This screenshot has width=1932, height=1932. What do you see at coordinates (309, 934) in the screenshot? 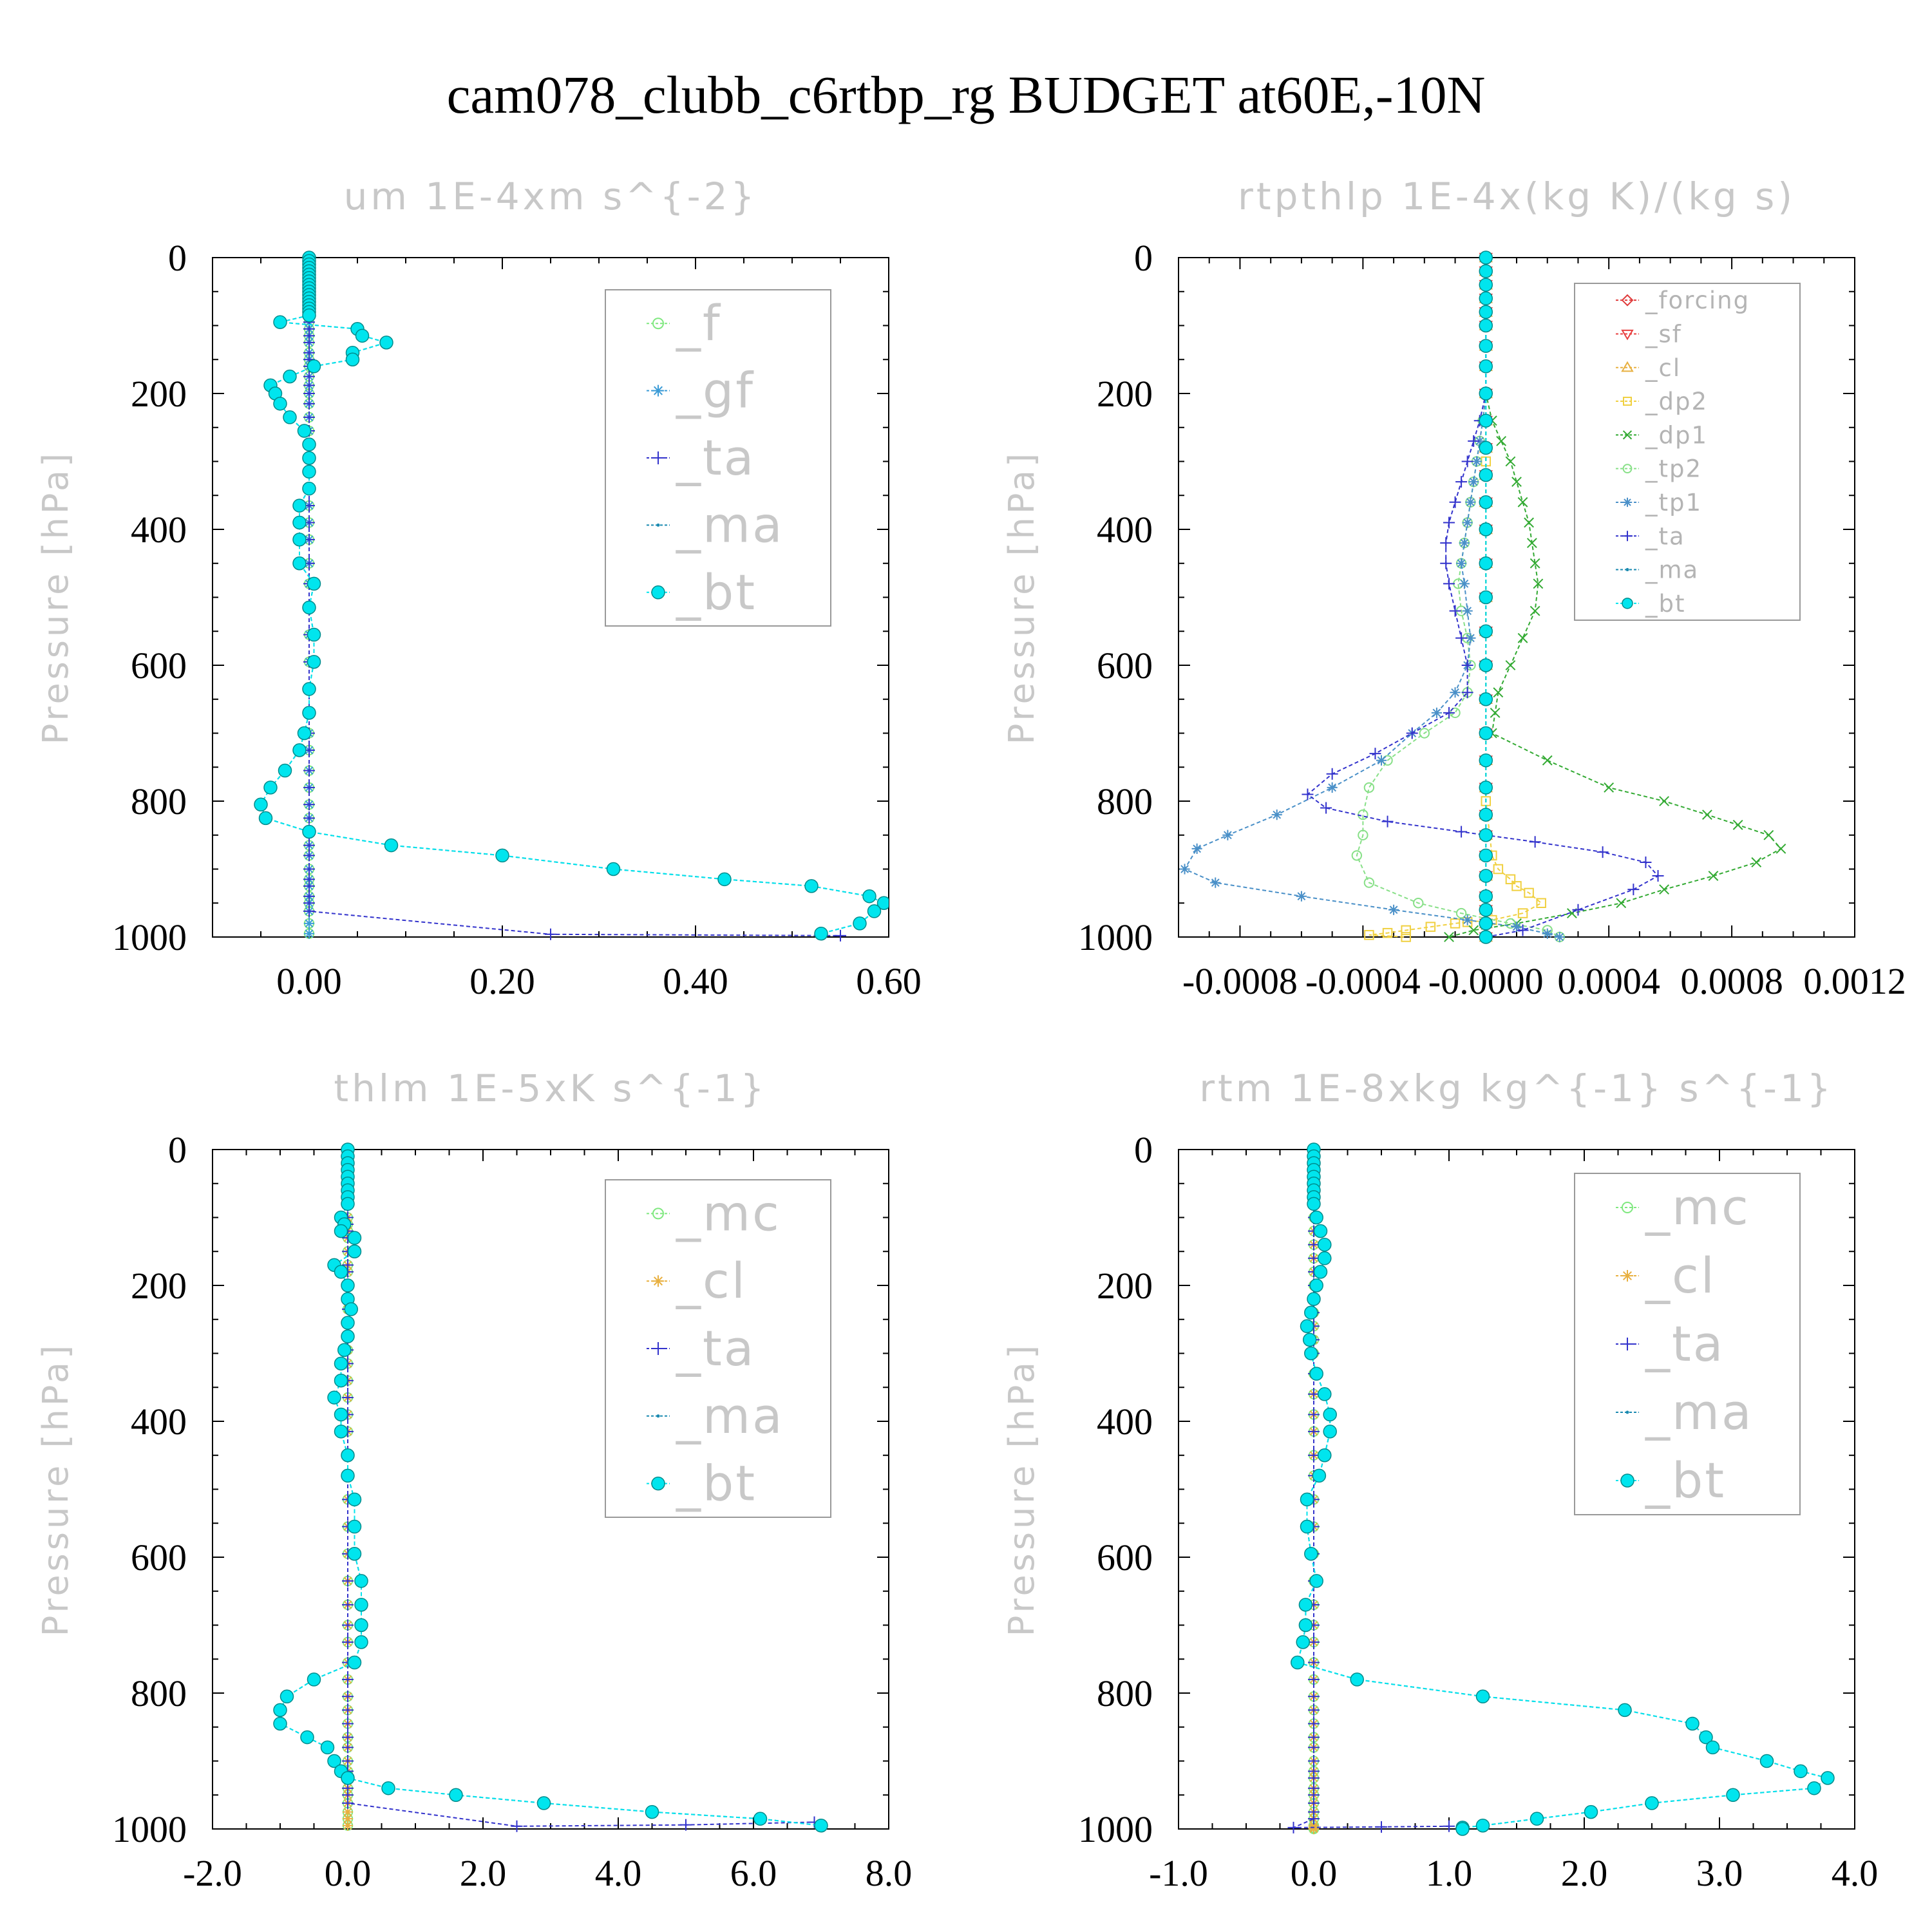
I see `data-point-gf` at bounding box center [309, 934].